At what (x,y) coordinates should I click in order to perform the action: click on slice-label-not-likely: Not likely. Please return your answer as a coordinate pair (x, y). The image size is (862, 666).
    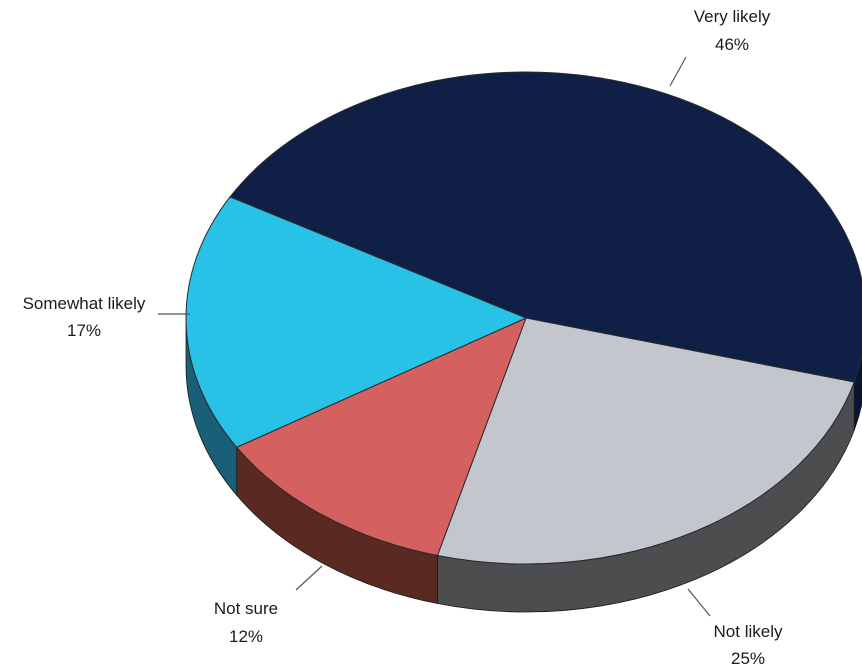
    Looking at the image, I should click on (748, 631).